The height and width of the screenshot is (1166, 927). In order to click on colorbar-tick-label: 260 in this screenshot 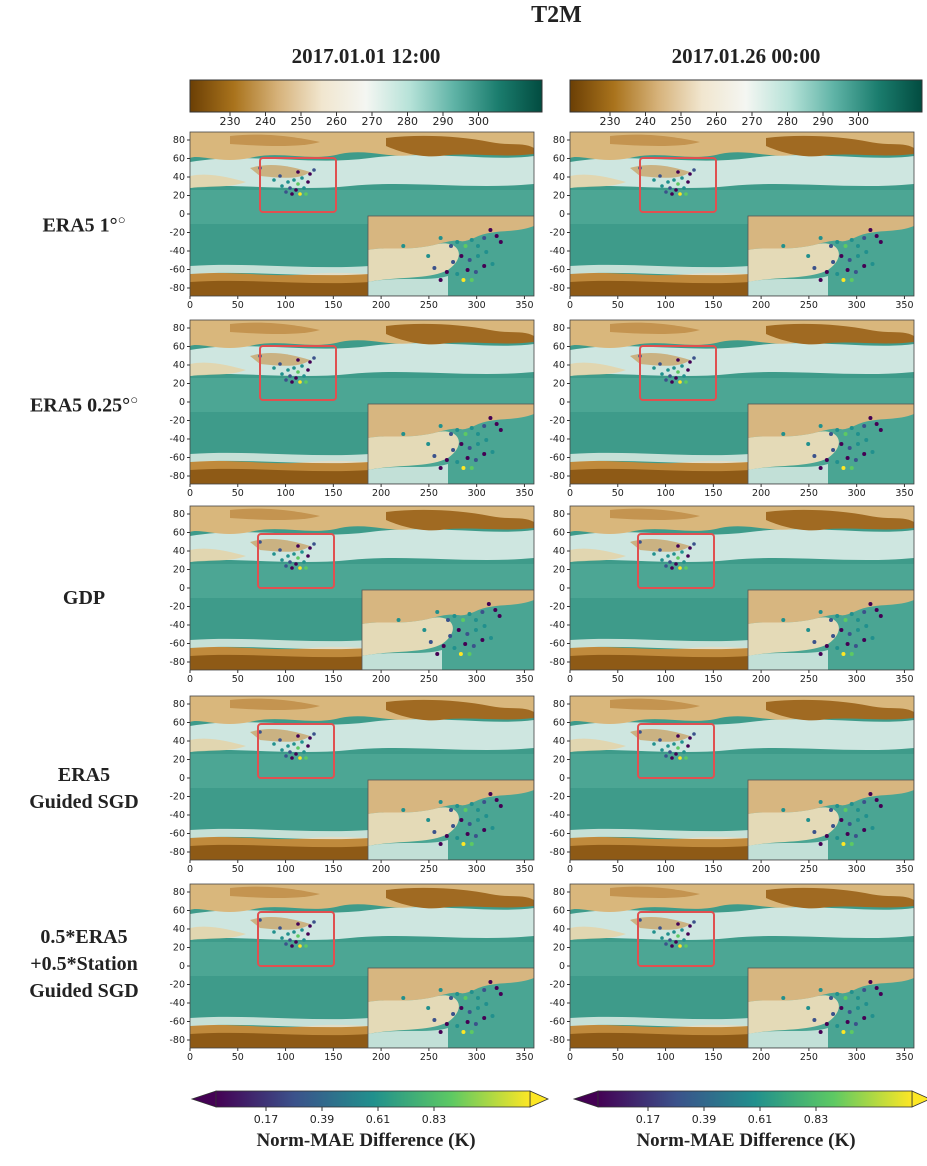, I will do `click(336, 120)`.